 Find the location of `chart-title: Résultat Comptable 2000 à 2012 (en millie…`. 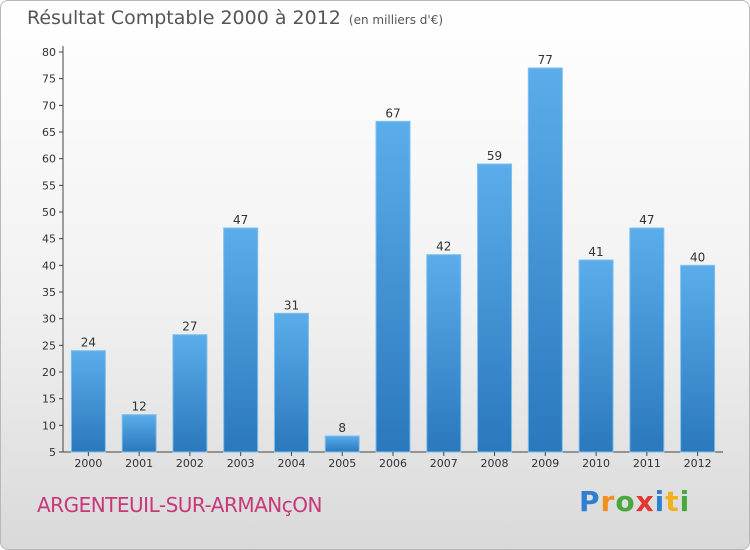

chart-title: Résultat Comptable 2000 à 2012 (en millie… is located at coordinates (235, 18).